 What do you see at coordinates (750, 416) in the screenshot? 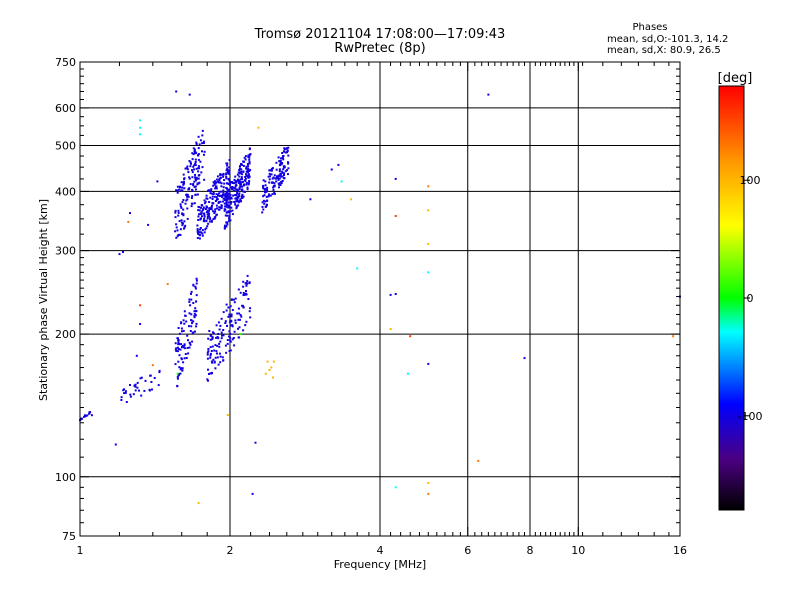
I see `colorbar-tick-label: -100` at bounding box center [750, 416].